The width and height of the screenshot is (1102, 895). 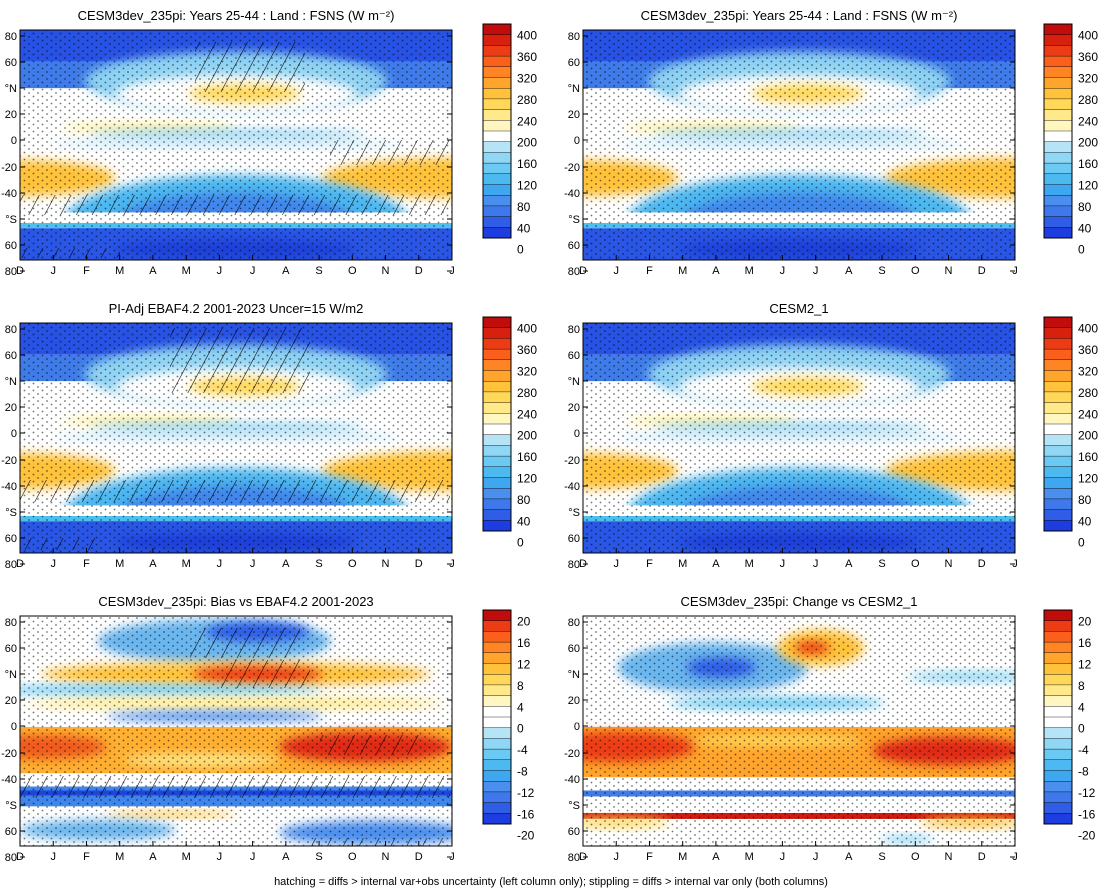 I want to click on colorbar-label: 80, so click(x=1085, y=207).